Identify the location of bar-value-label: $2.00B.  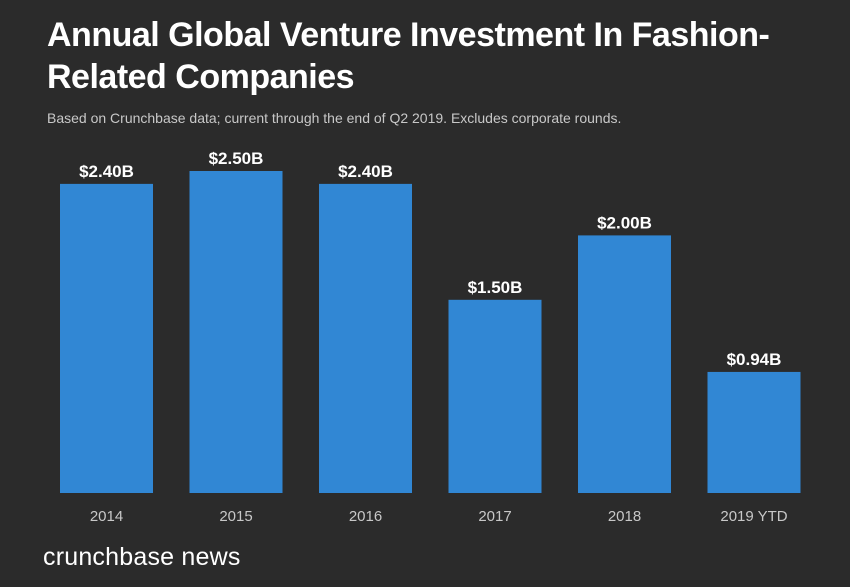
(624, 222).